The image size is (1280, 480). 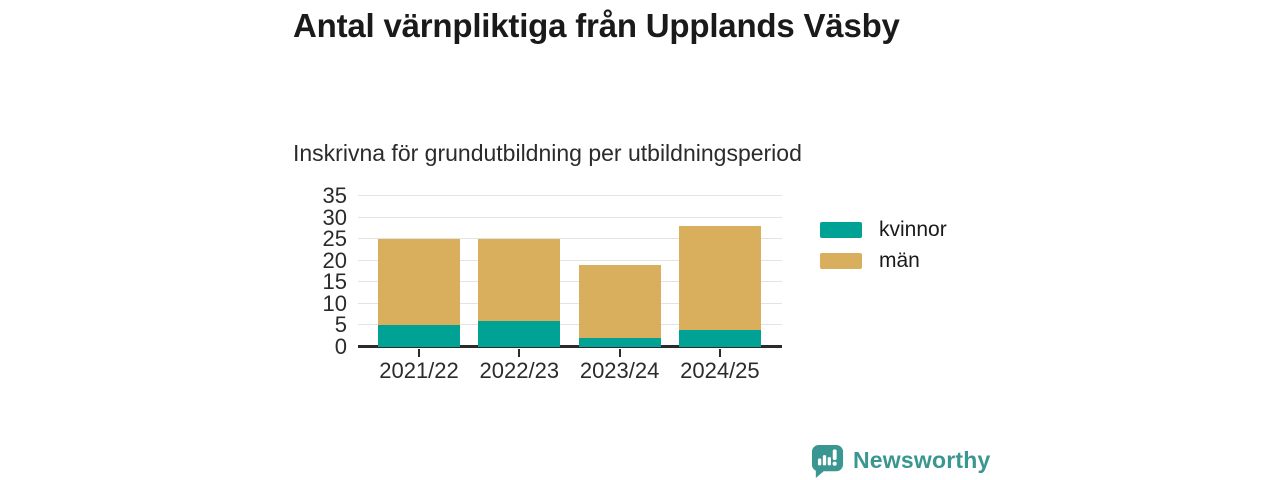 I want to click on x-tick-label: 2021/22, so click(x=419, y=370).